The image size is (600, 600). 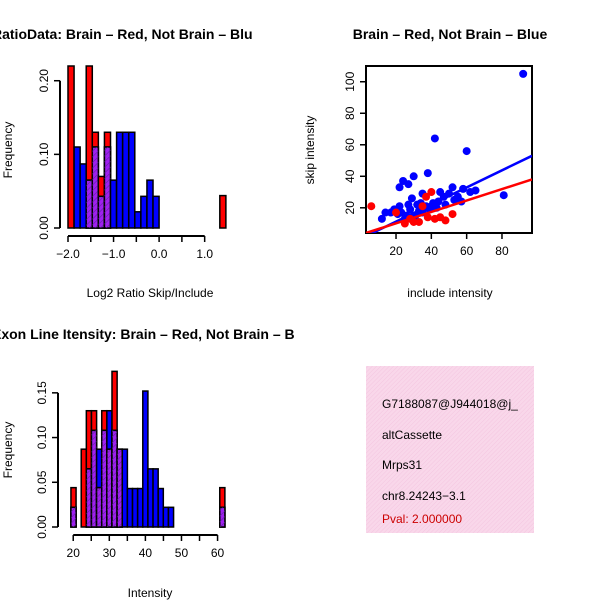 I want to click on intensity-histogram-ylabel: Frequency, so click(x=8, y=450).